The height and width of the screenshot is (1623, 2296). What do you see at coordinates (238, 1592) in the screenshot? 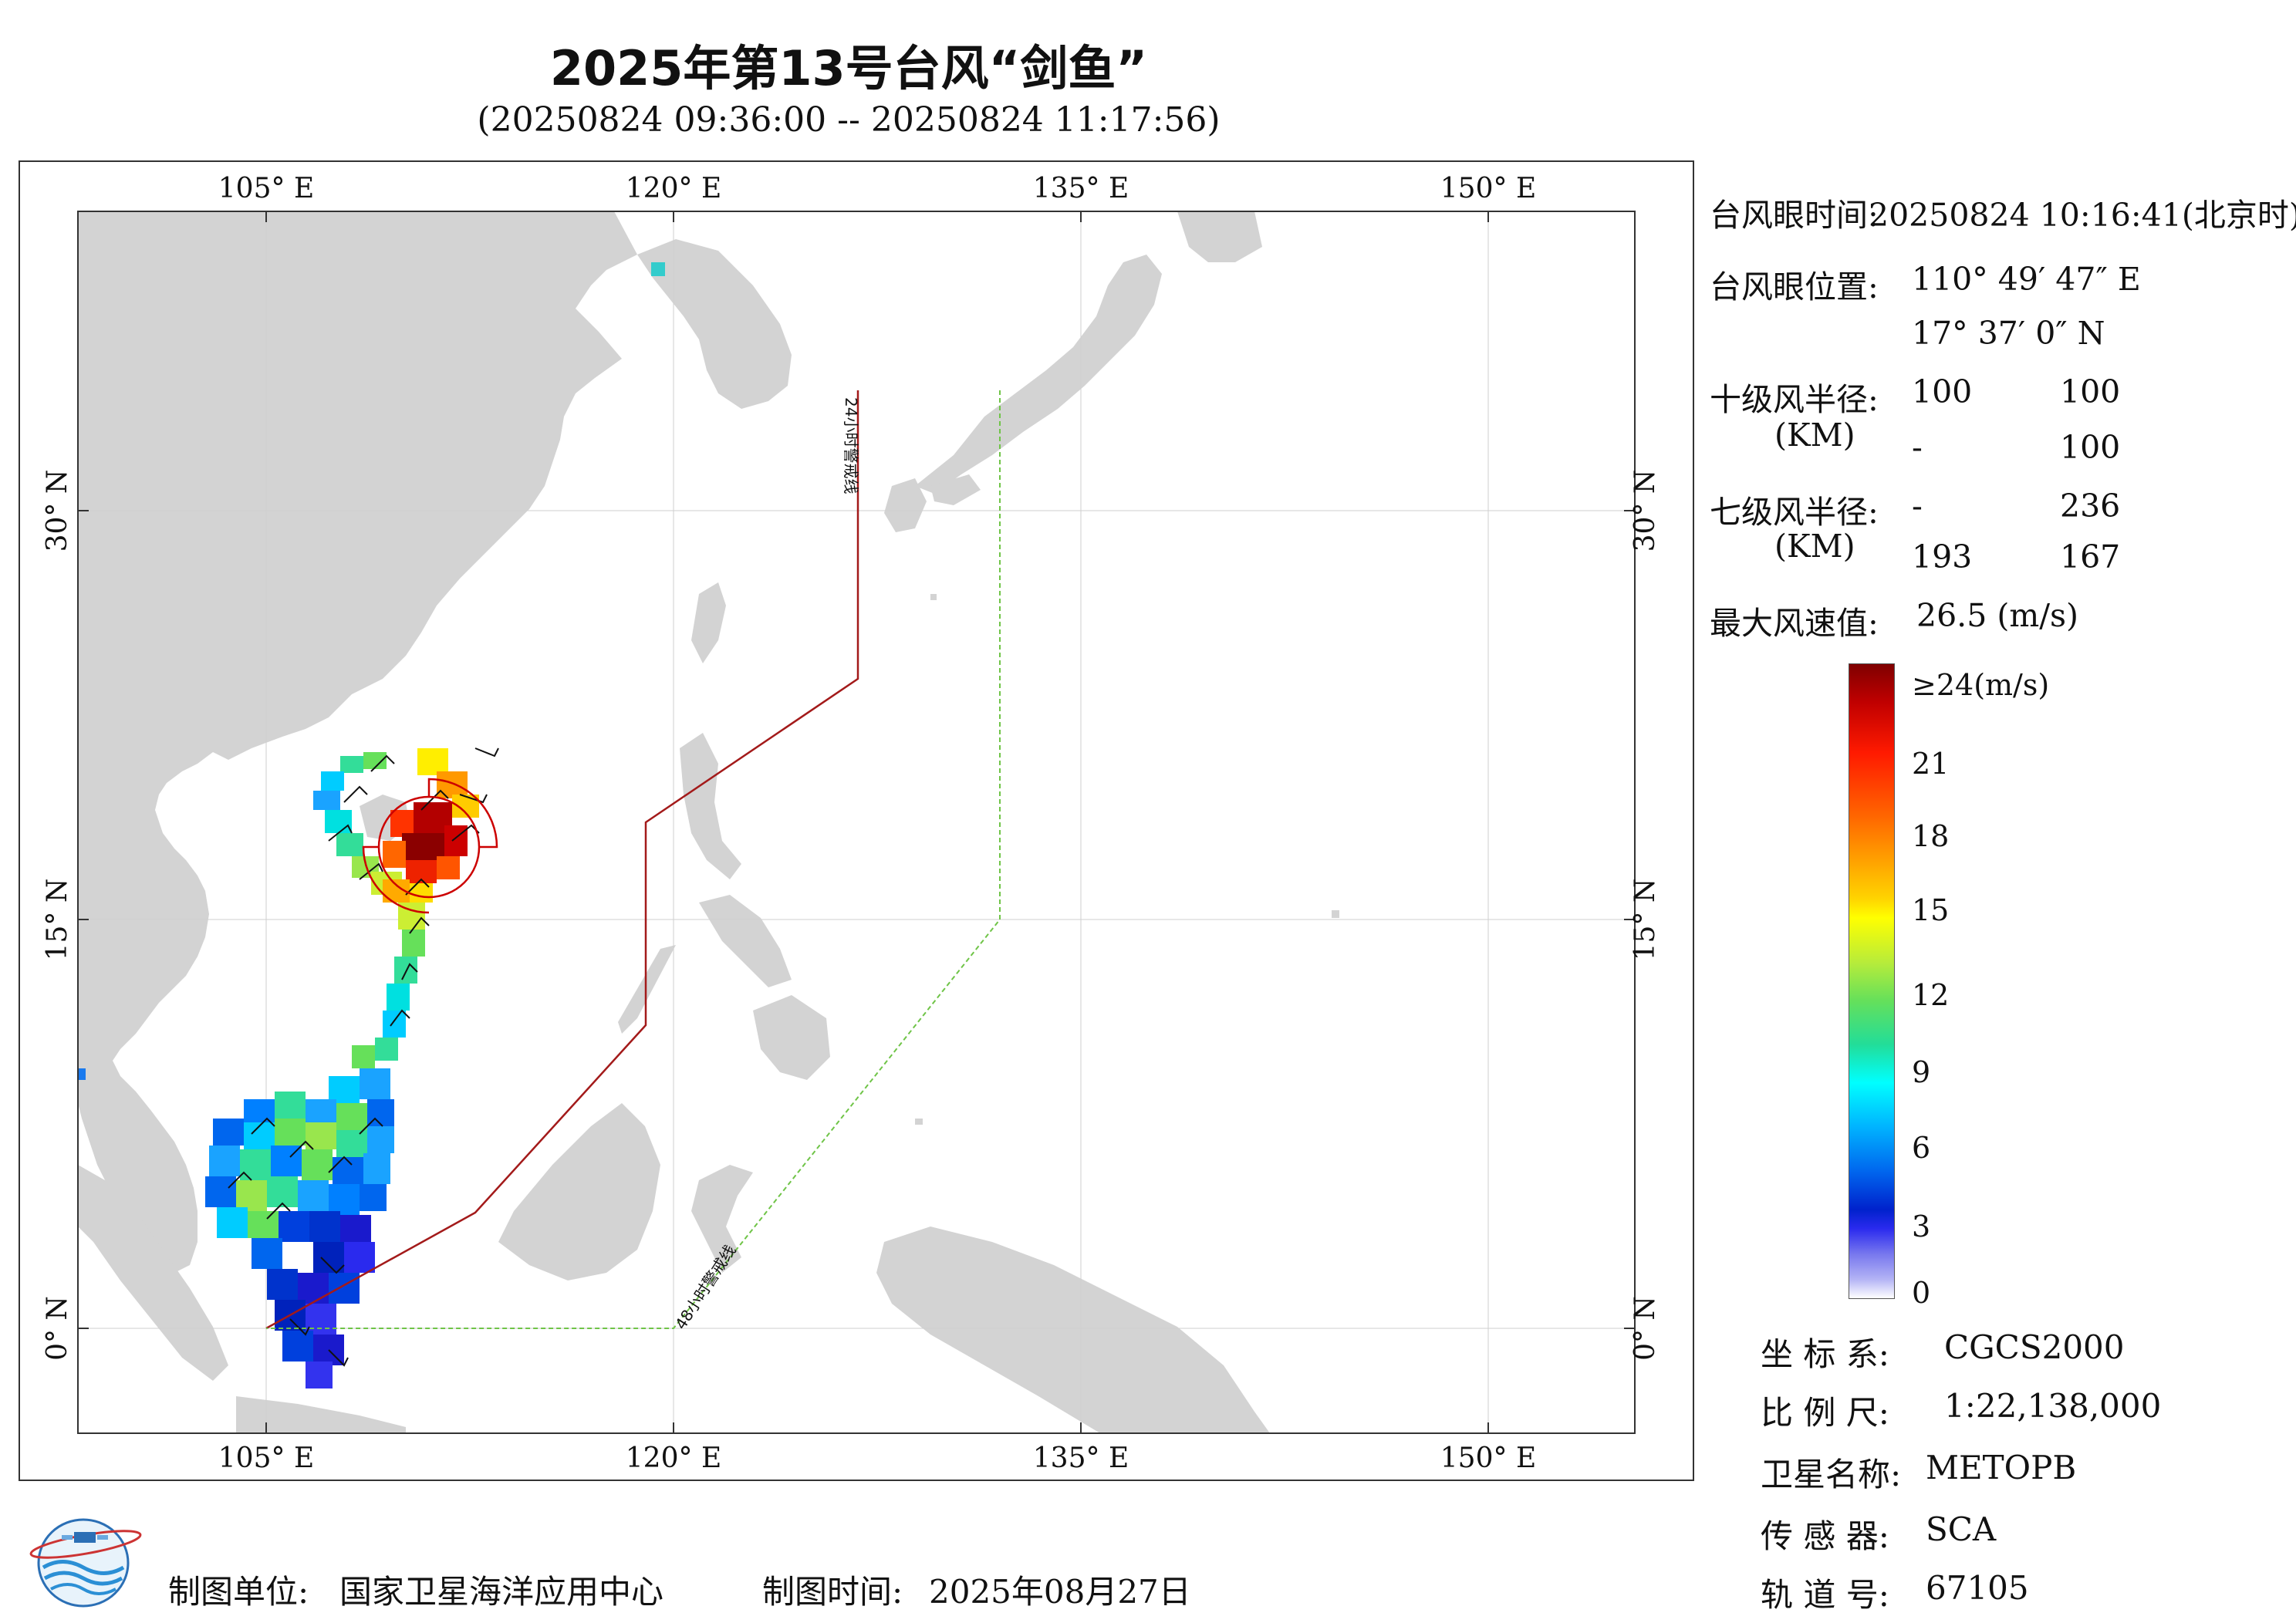
I see `producer-label: 制图单位:` at bounding box center [238, 1592].